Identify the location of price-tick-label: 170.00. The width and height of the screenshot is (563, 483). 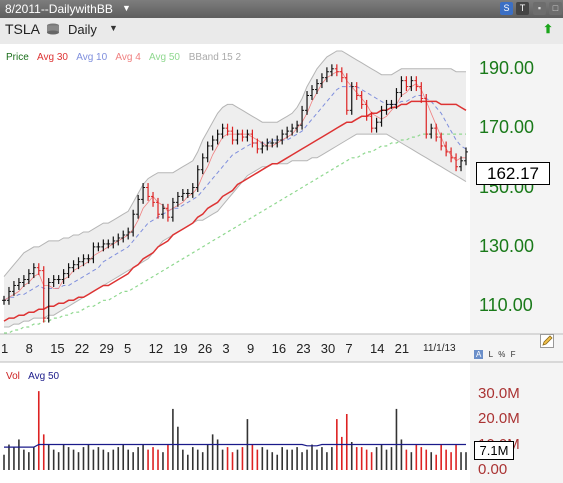
(507, 127).